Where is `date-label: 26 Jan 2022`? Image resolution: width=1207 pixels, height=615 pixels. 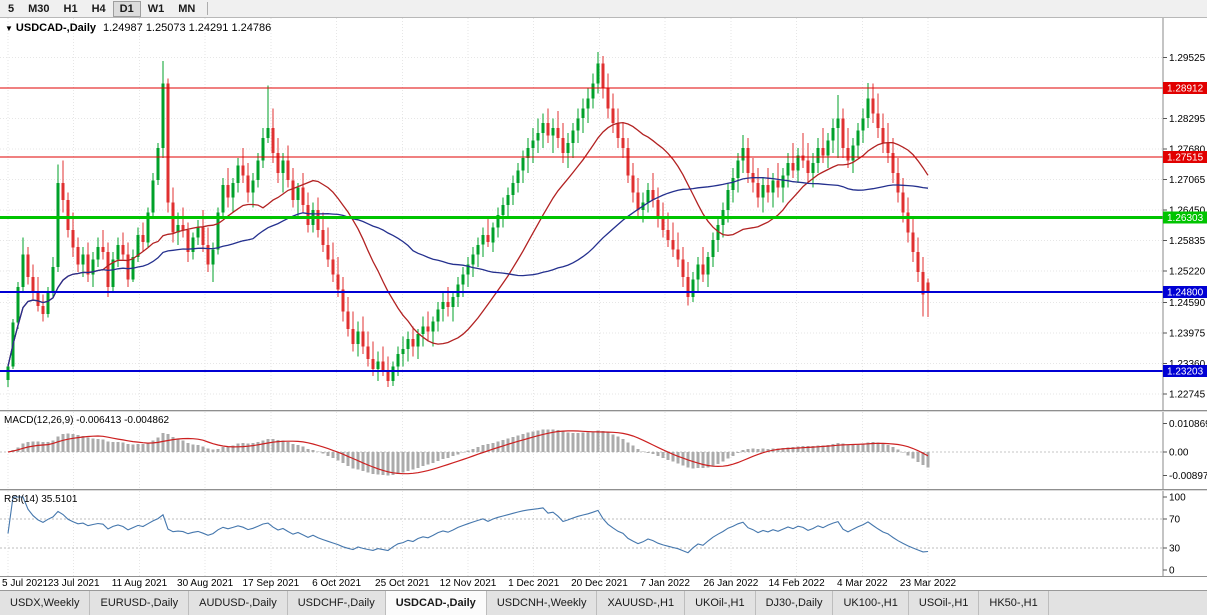
date-label: 26 Jan 2022 is located at coordinates (731, 583).